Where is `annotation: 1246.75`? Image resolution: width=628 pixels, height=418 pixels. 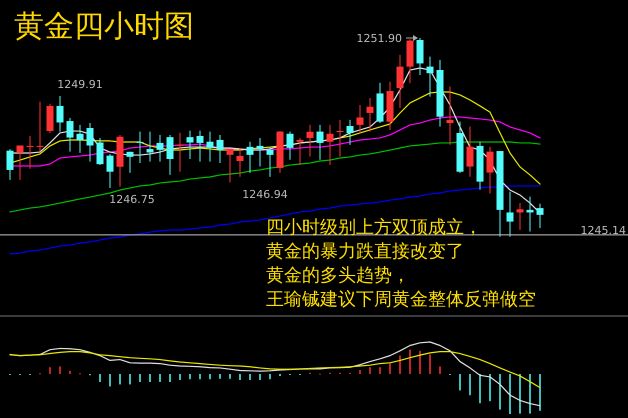 annotation: 1246.75 is located at coordinates (132, 199).